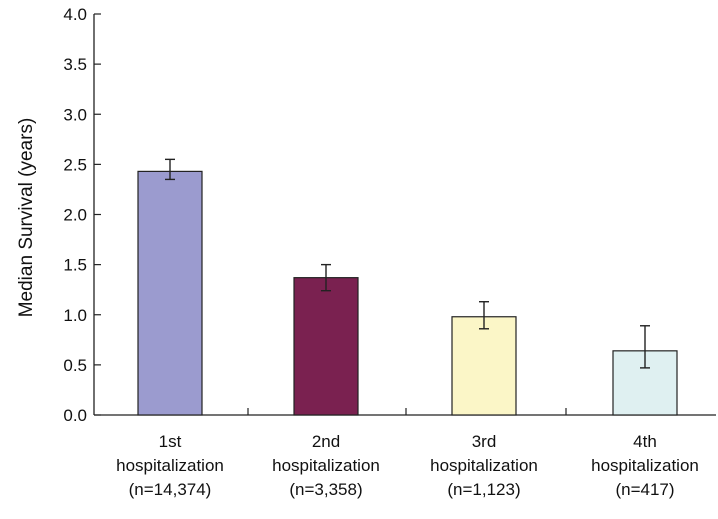  I want to click on y-tick-label: 0.5, so click(75, 365).